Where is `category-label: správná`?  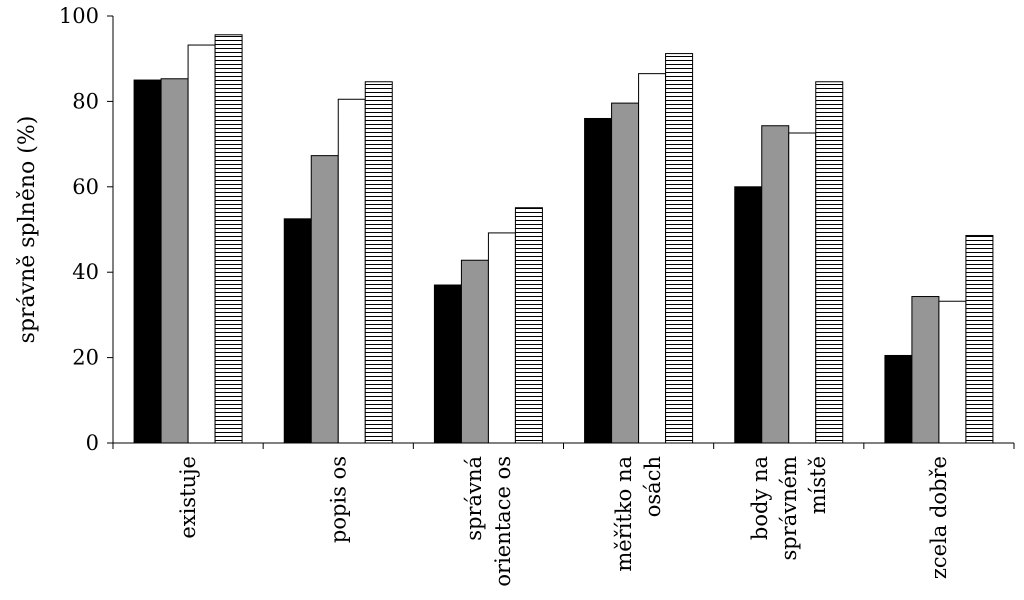
category-label: správná is located at coordinates (474, 498).